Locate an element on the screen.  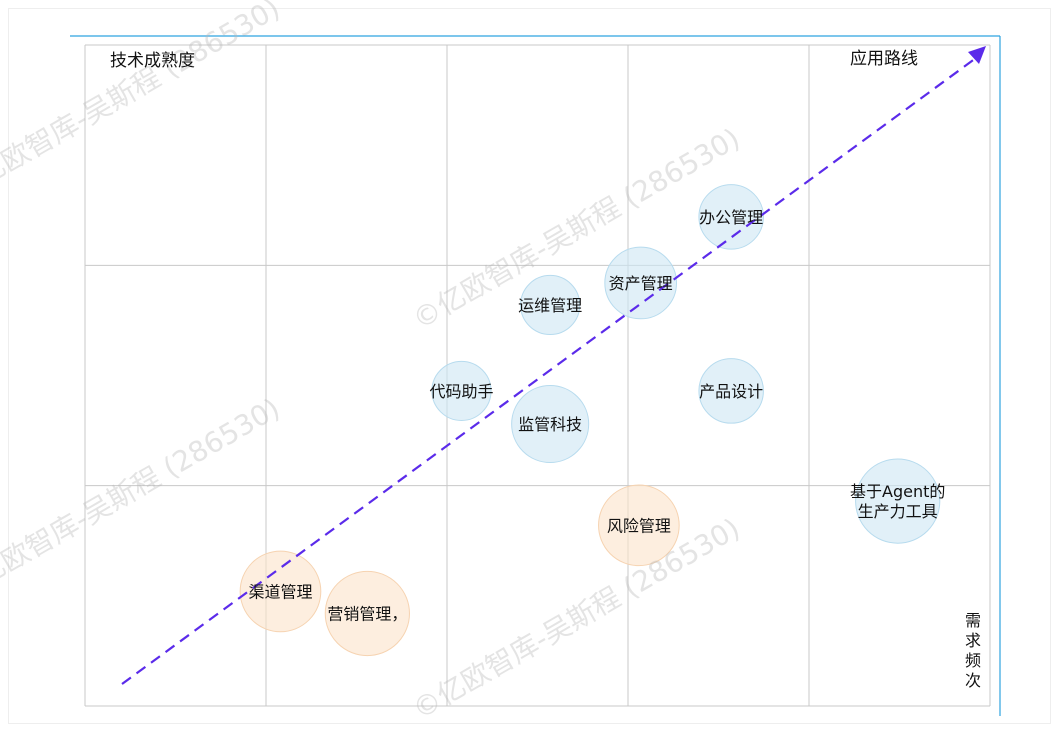
bubble-label: 资产管理 is located at coordinates (641, 283).